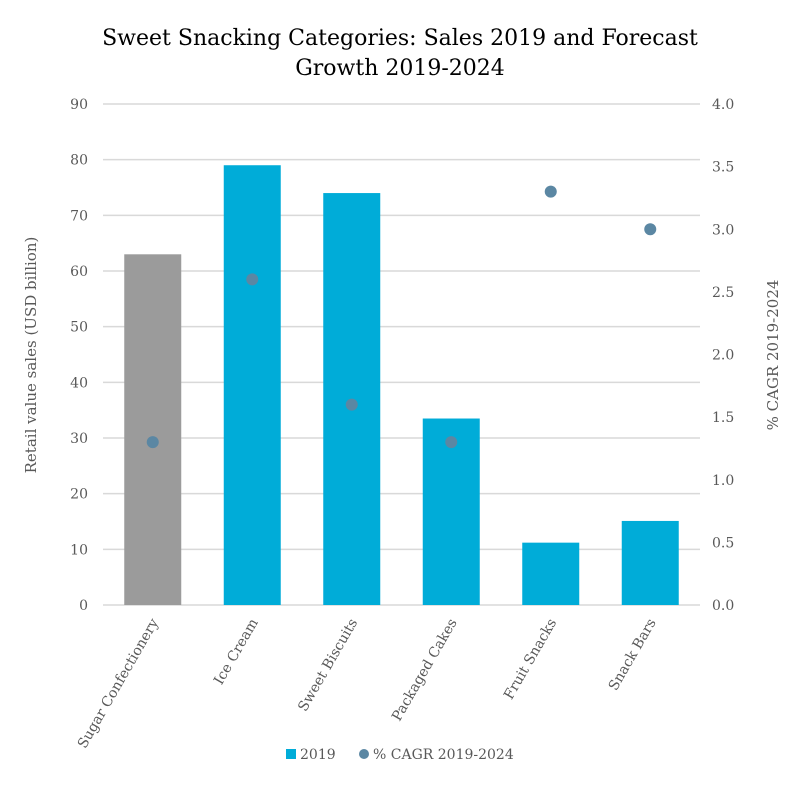 The width and height of the screenshot is (800, 786). What do you see at coordinates (723, 481) in the screenshot?
I see `y2-tick-label: 1.0` at bounding box center [723, 481].